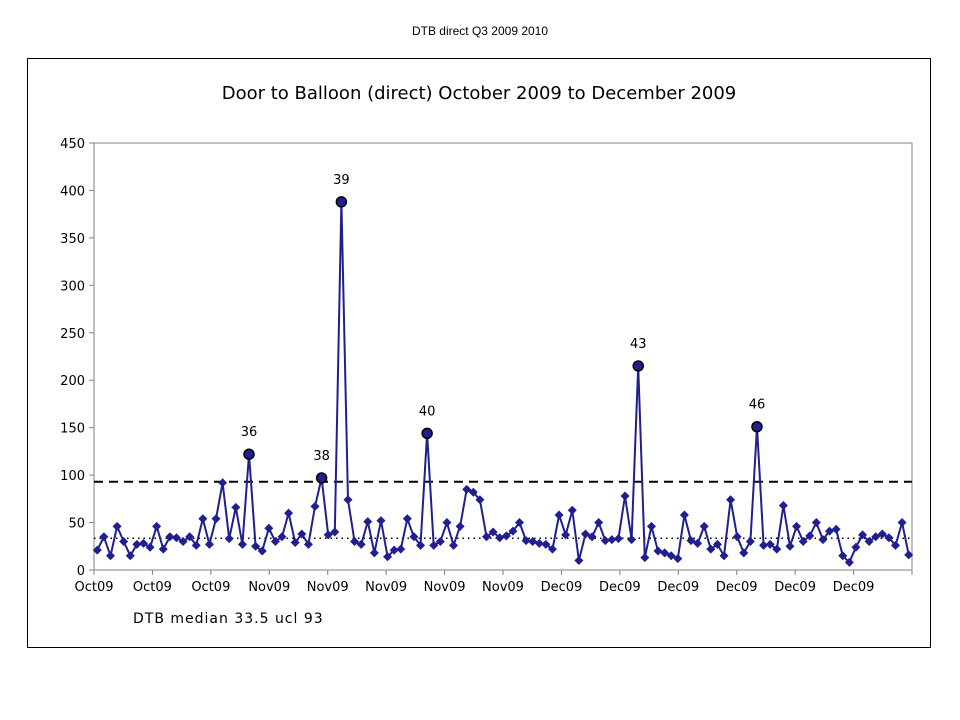 The width and height of the screenshot is (960, 720). Describe the element at coordinates (757, 405) in the screenshot. I see `data-label-5: 46` at that location.